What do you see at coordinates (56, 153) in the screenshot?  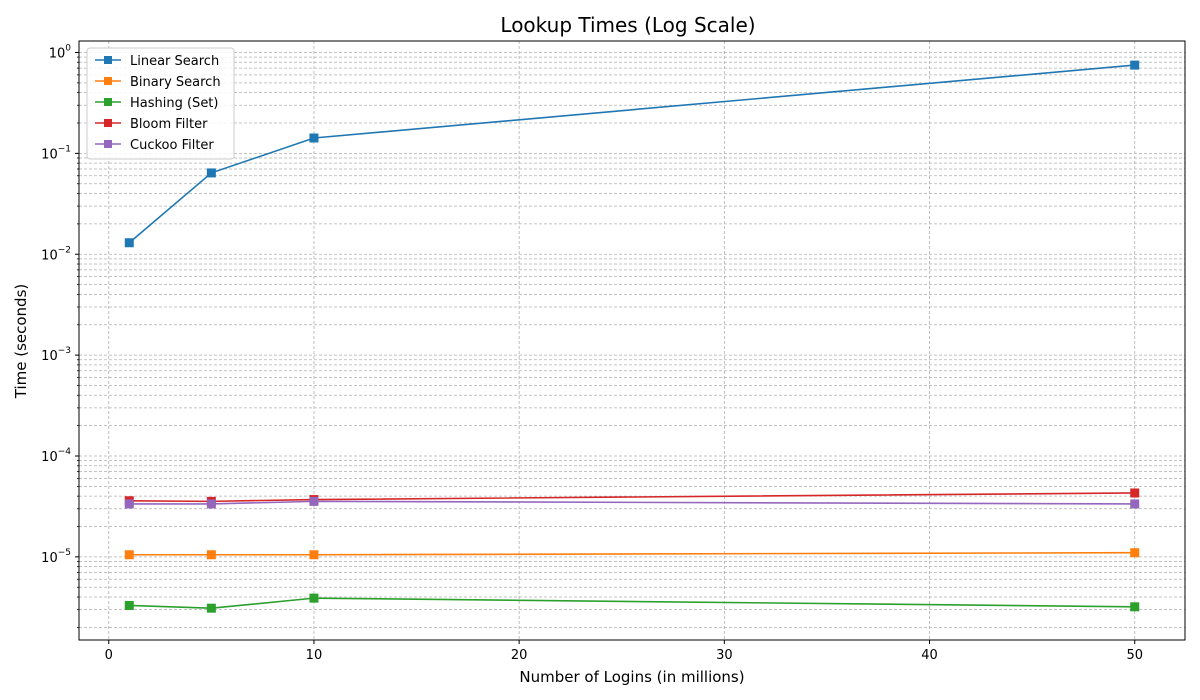 I see `y-tick-label: 10⁻¹` at bounding box center [56, 153].